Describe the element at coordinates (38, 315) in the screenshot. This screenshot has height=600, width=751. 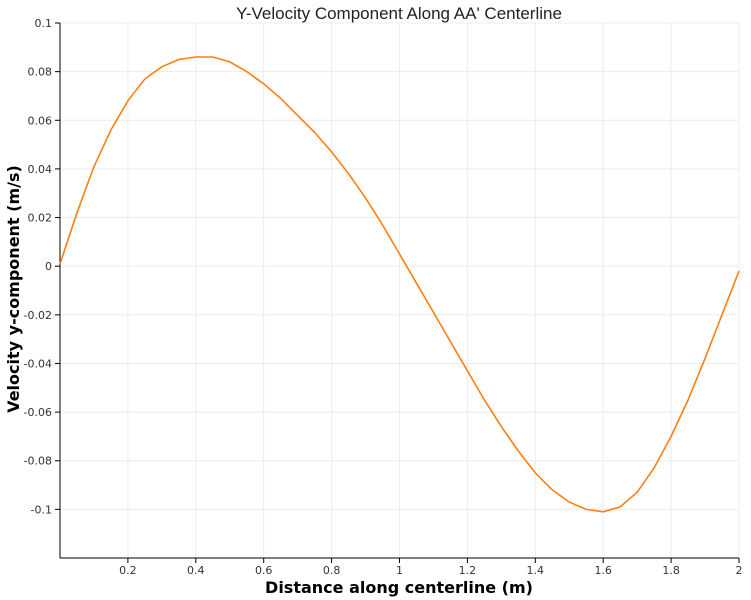
I see `y-tick-label: -0.02` at that location.